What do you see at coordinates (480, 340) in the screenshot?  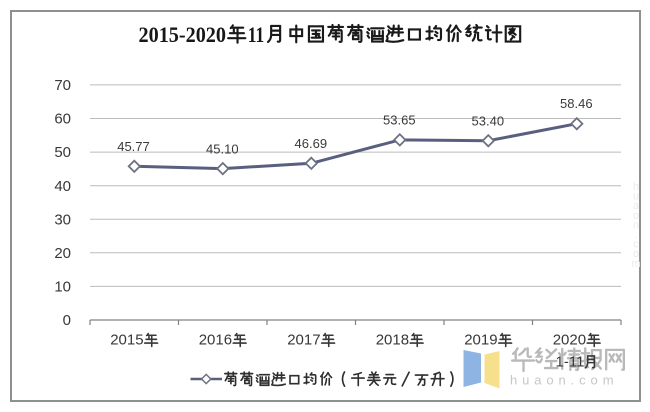 I see `svg-text: 2019` at bounding box center [480, 340].